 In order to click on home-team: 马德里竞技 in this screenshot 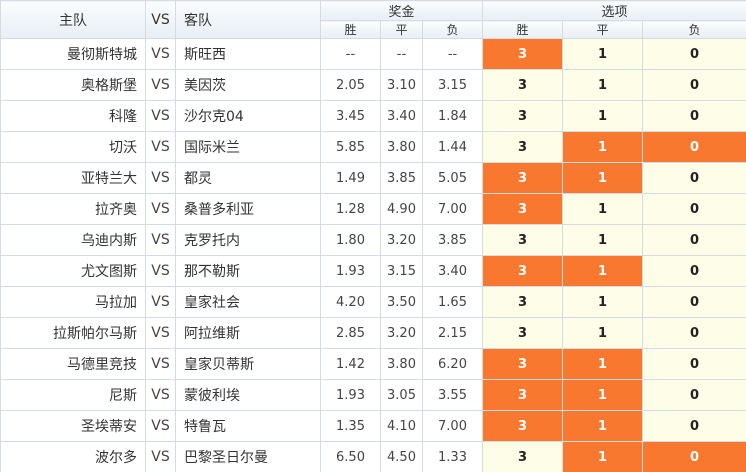, I will do `click(73, 364)`.